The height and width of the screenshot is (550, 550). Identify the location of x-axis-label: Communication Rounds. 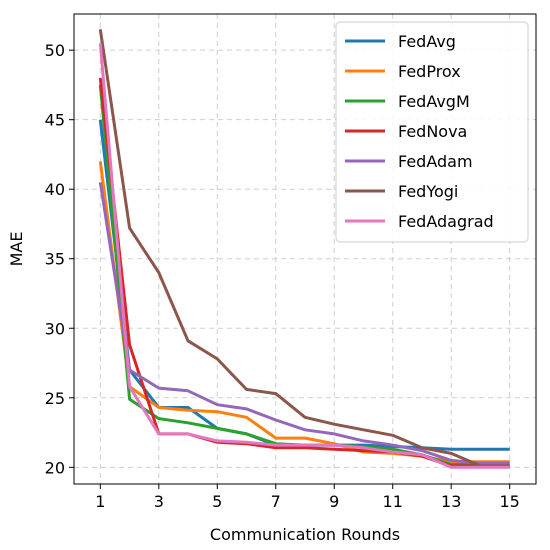
(305, 534).